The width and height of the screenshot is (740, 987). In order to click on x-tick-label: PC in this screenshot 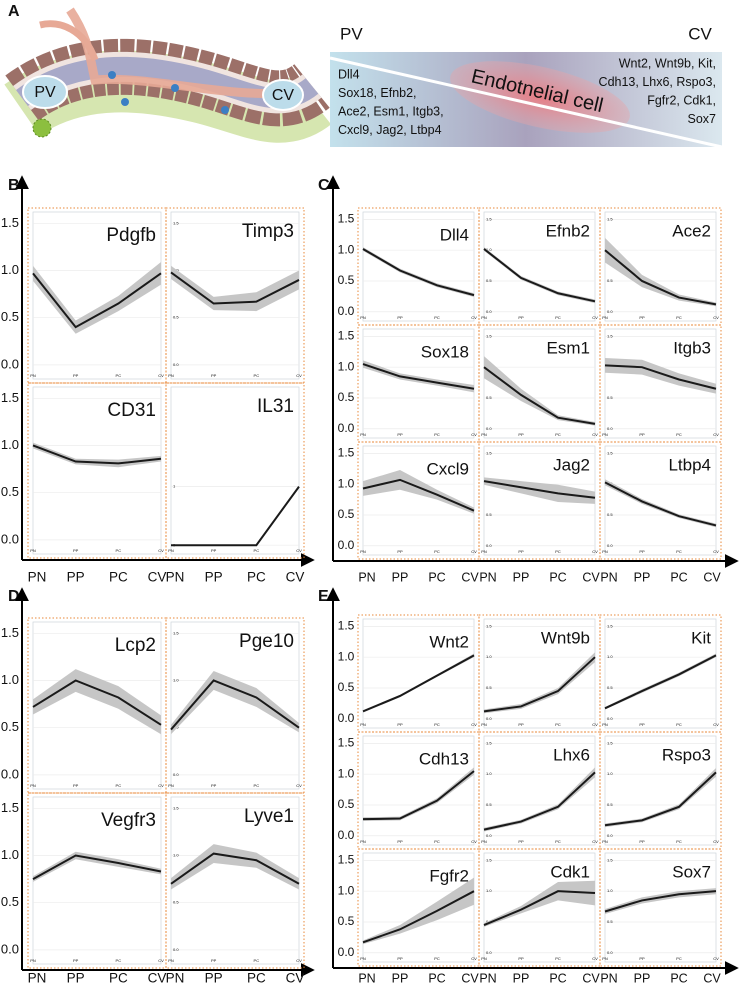, I will do `click(256, 577)`.